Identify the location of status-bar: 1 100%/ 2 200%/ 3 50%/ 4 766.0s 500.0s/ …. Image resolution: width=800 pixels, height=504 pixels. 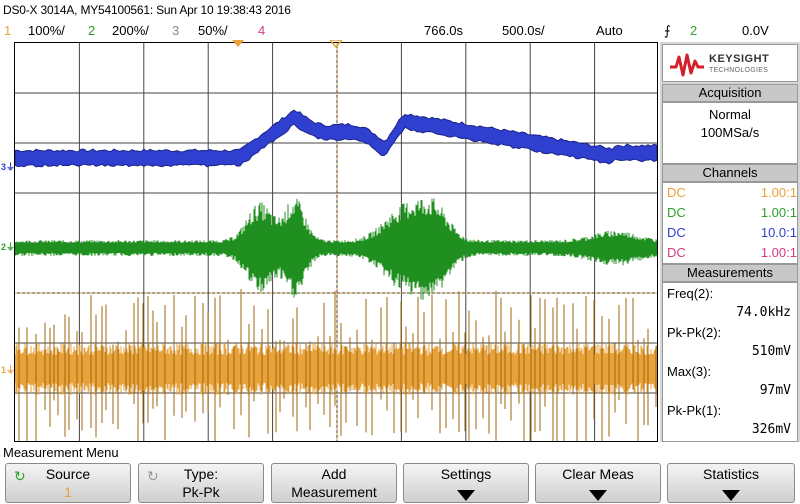
(400, 31).